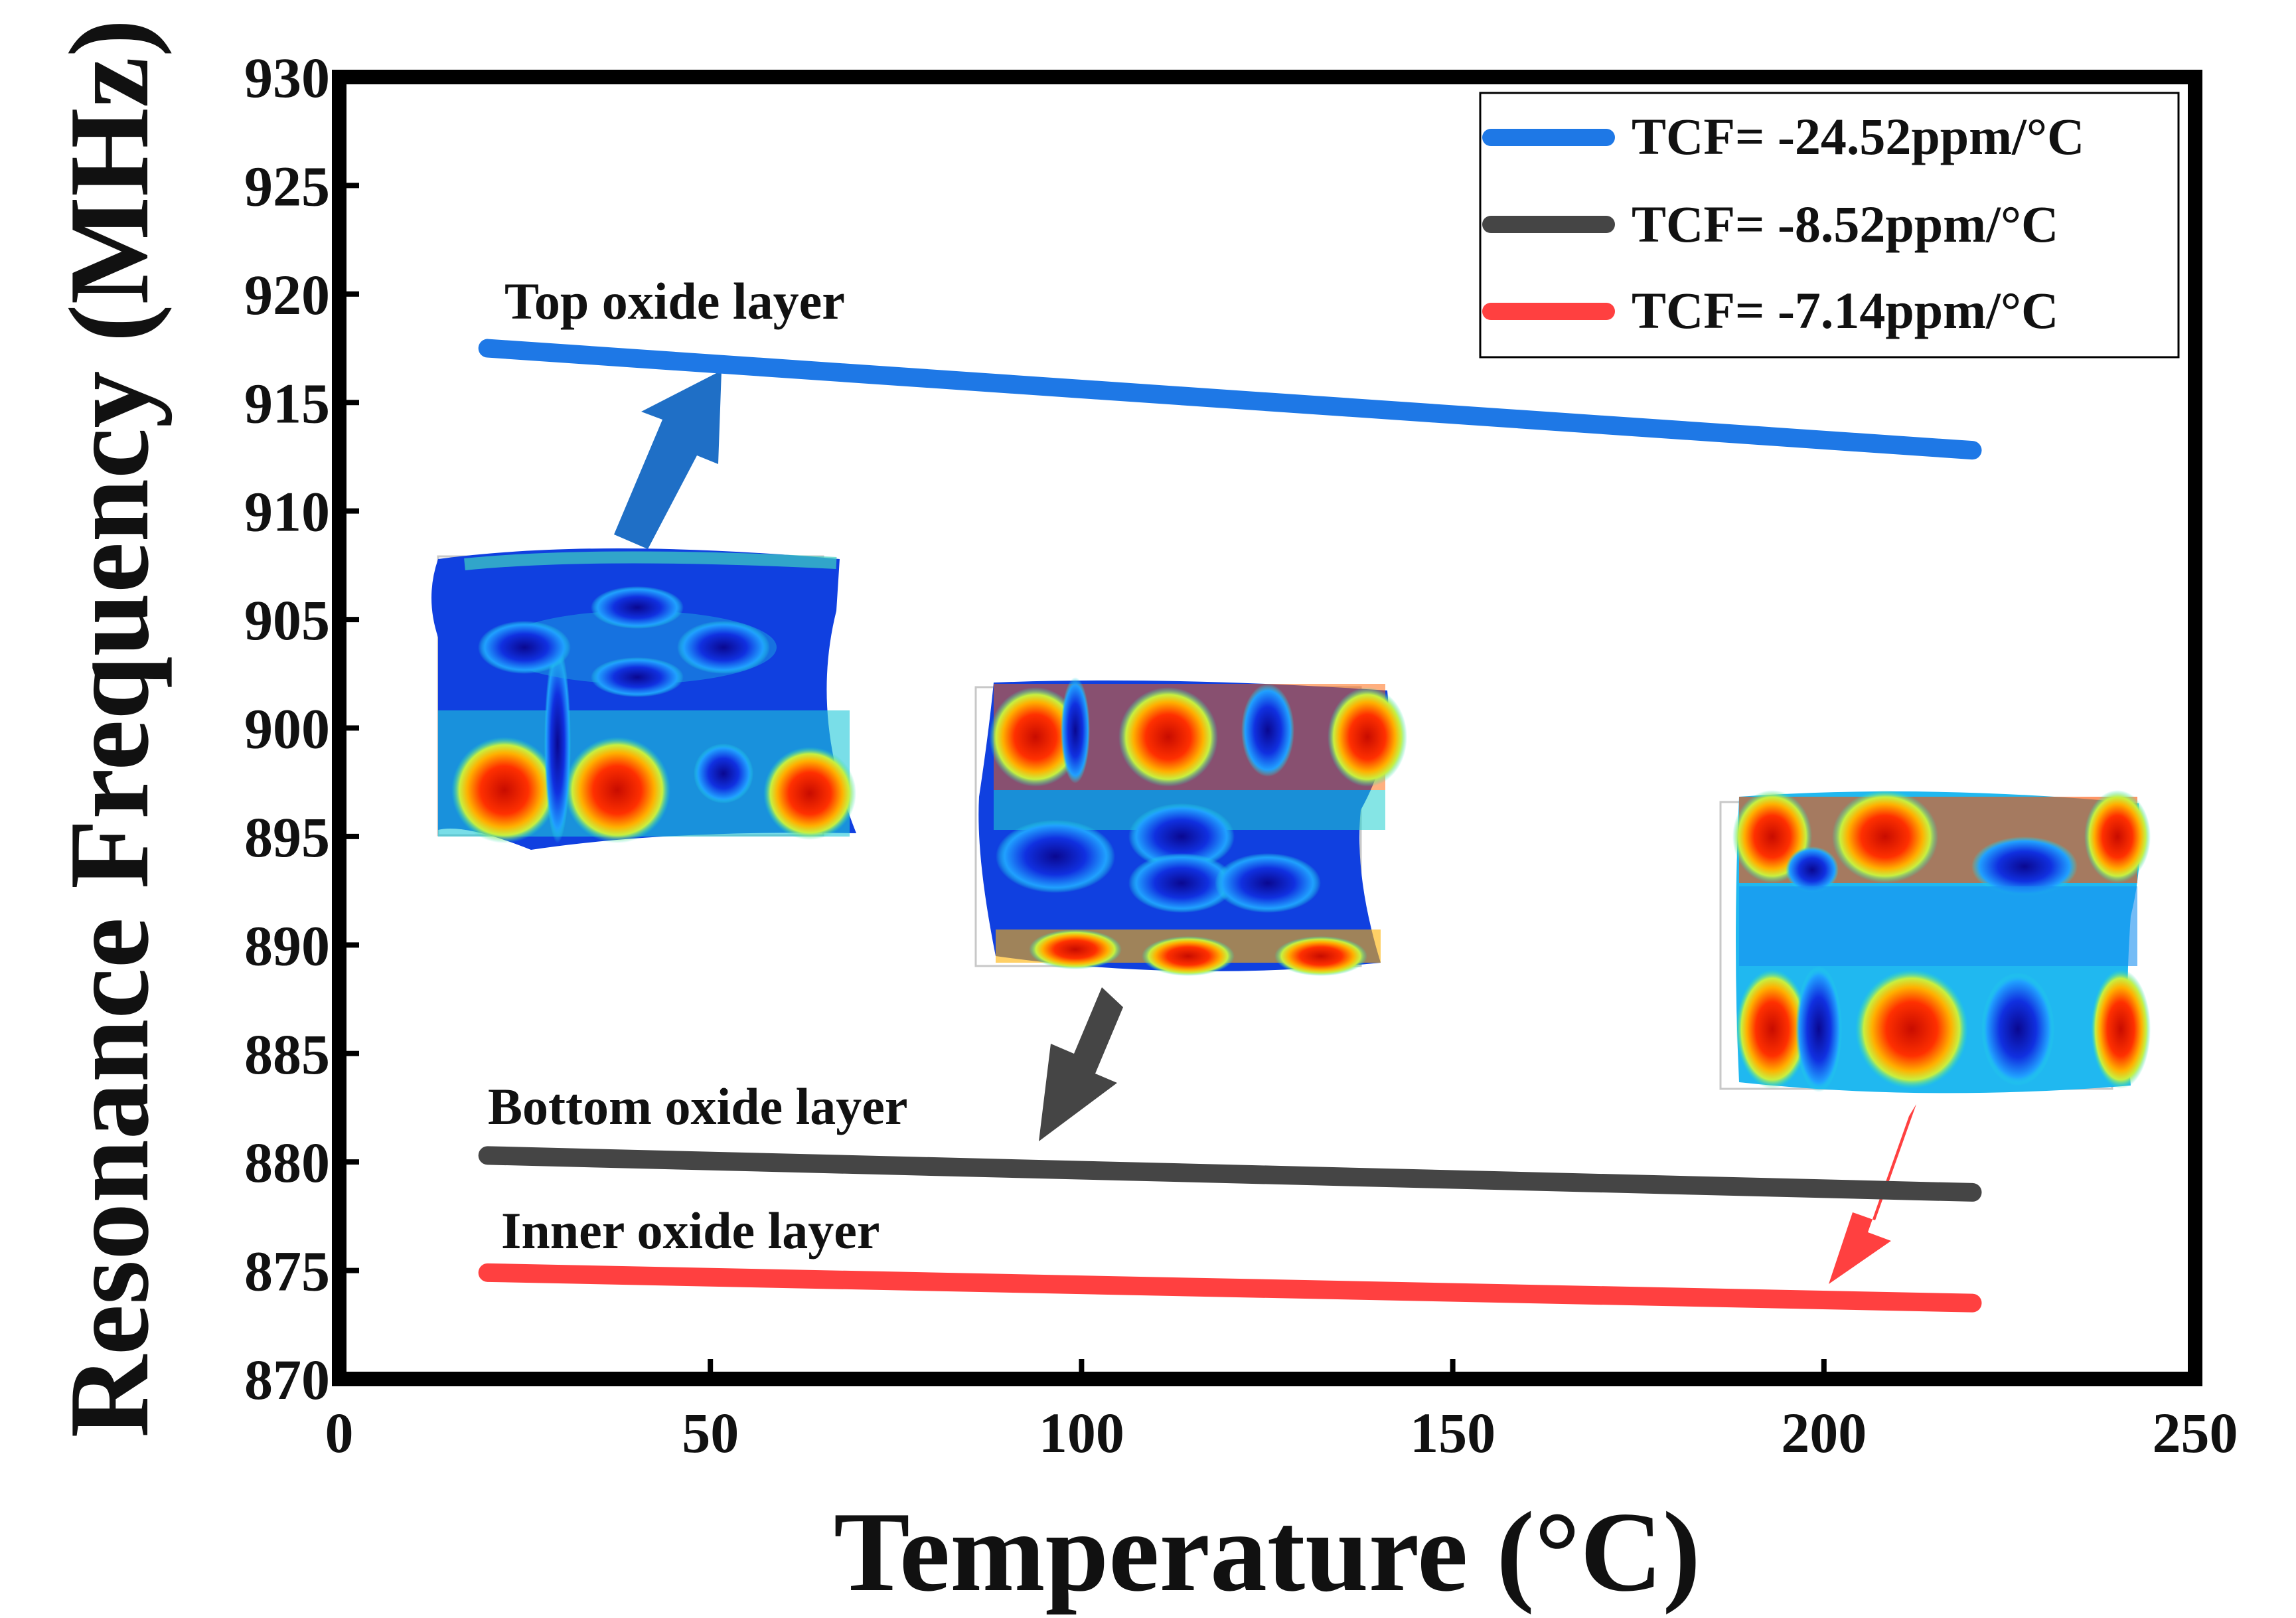 This screenshot has height=1618, width=2296. I want to click on y-tick-label-915: 915, so click(287, 403).